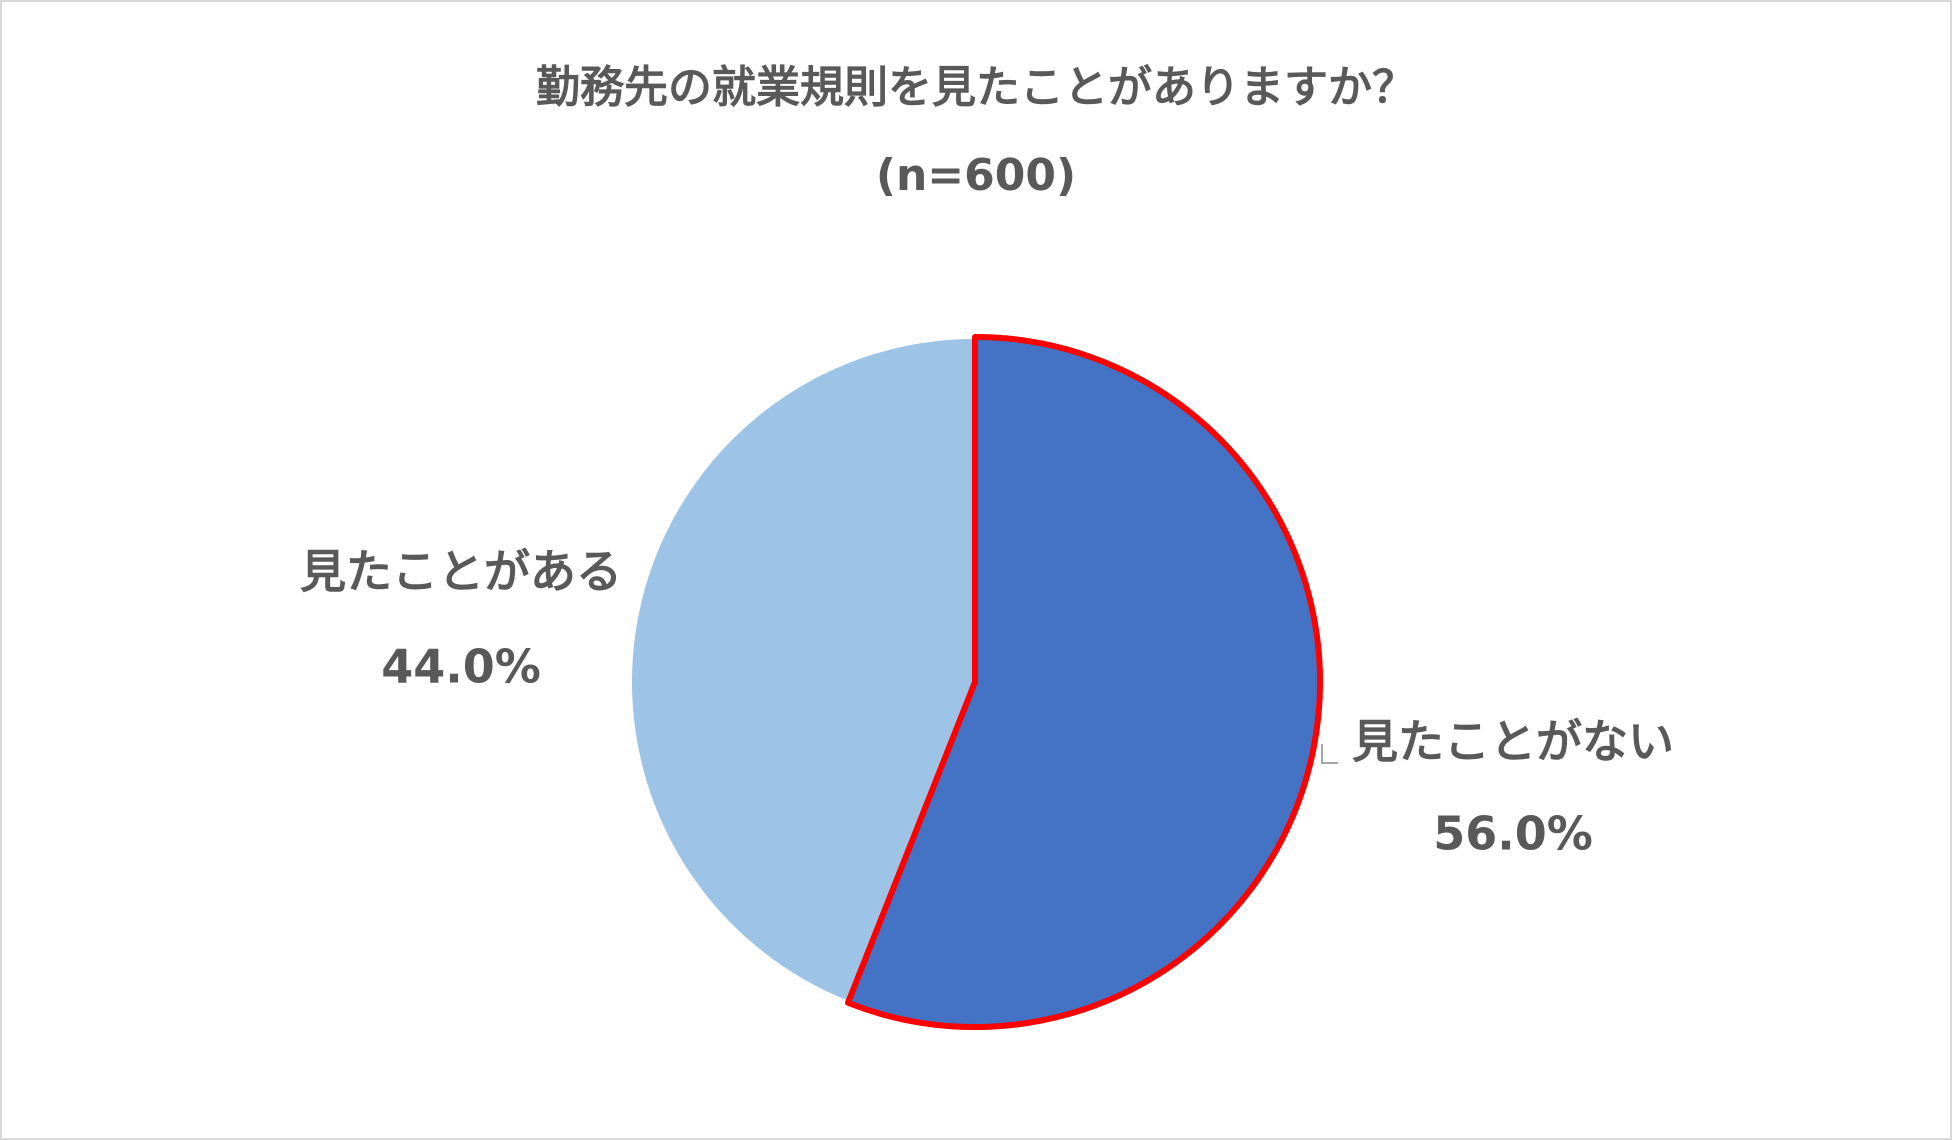 The width and height of the screenshot is (1952, 1140). I want to click on category-label: 見たことがない, so click(1513, 742).